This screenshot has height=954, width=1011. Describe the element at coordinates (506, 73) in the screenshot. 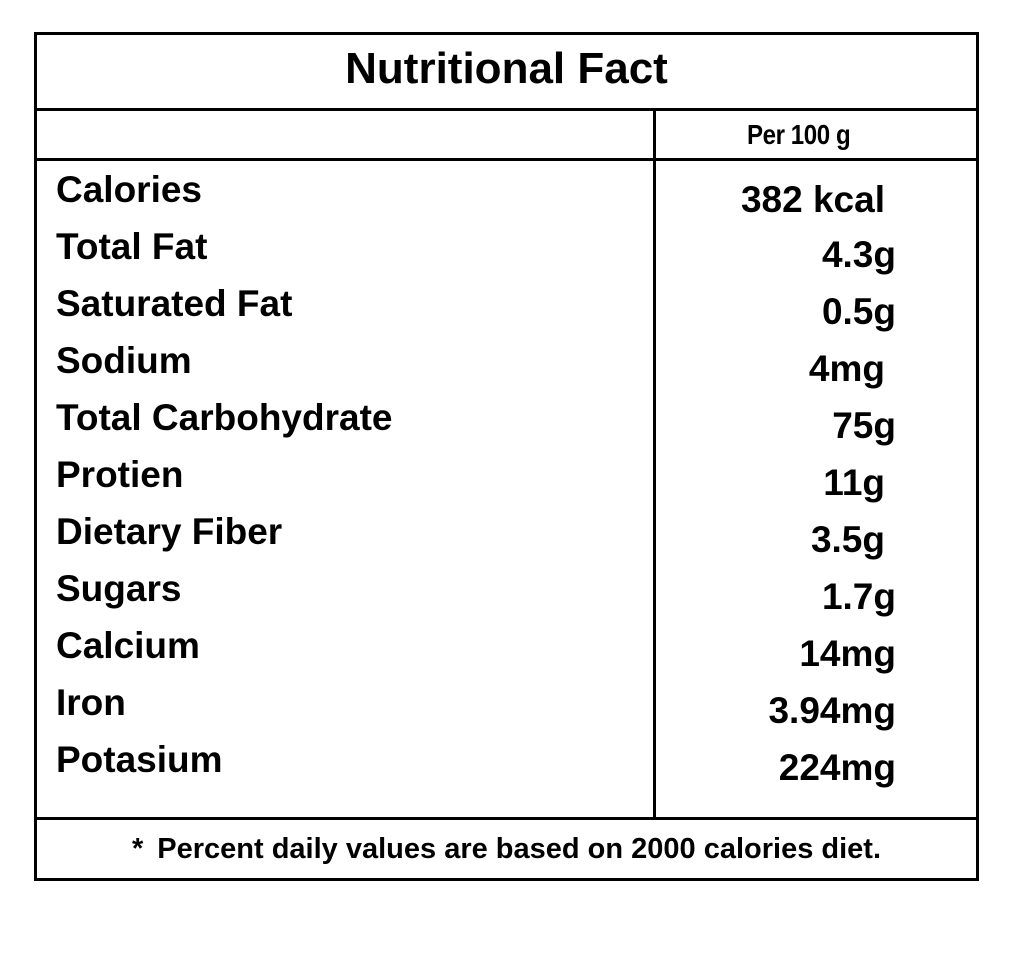

I see `page-title: Nutritional Fact` at that location.